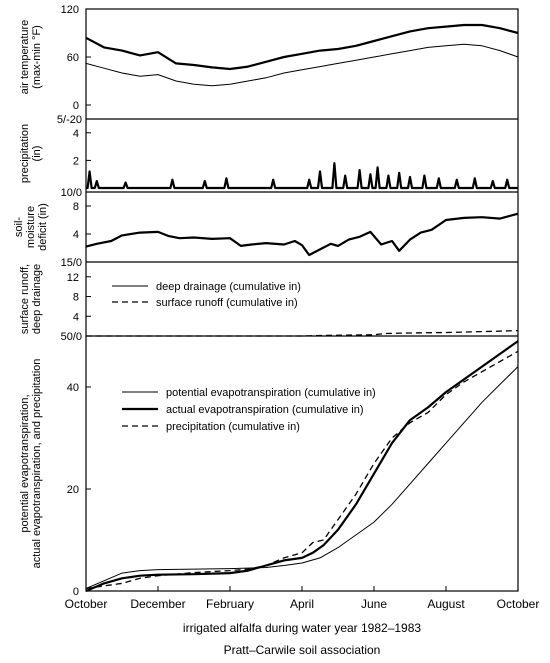 Image resolution: width=550 pixels, height=663 pixels. What do you see at coordinates (43, 227) in the screenshot?
I see `y-axis-label: deficit (in)` at bounding box center [43, 227].